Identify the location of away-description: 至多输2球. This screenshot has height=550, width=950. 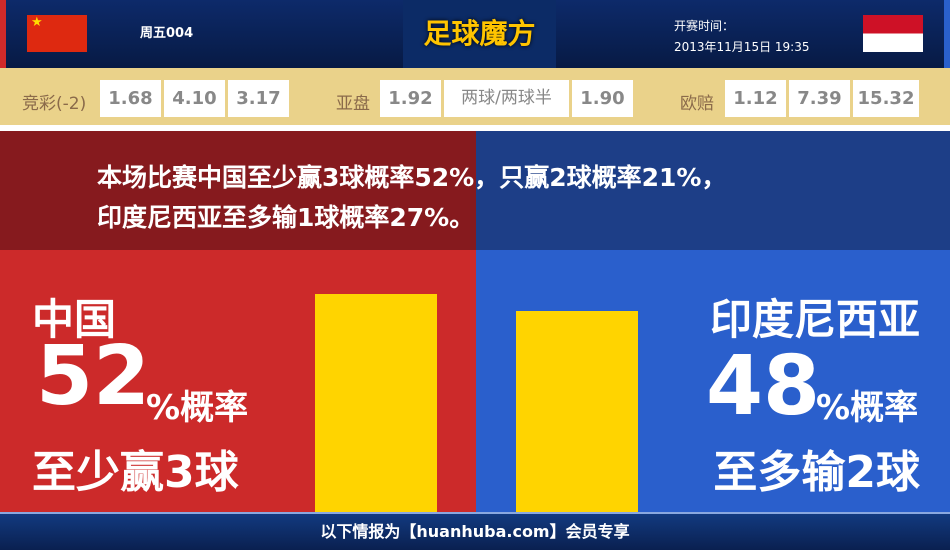
(816, 472).